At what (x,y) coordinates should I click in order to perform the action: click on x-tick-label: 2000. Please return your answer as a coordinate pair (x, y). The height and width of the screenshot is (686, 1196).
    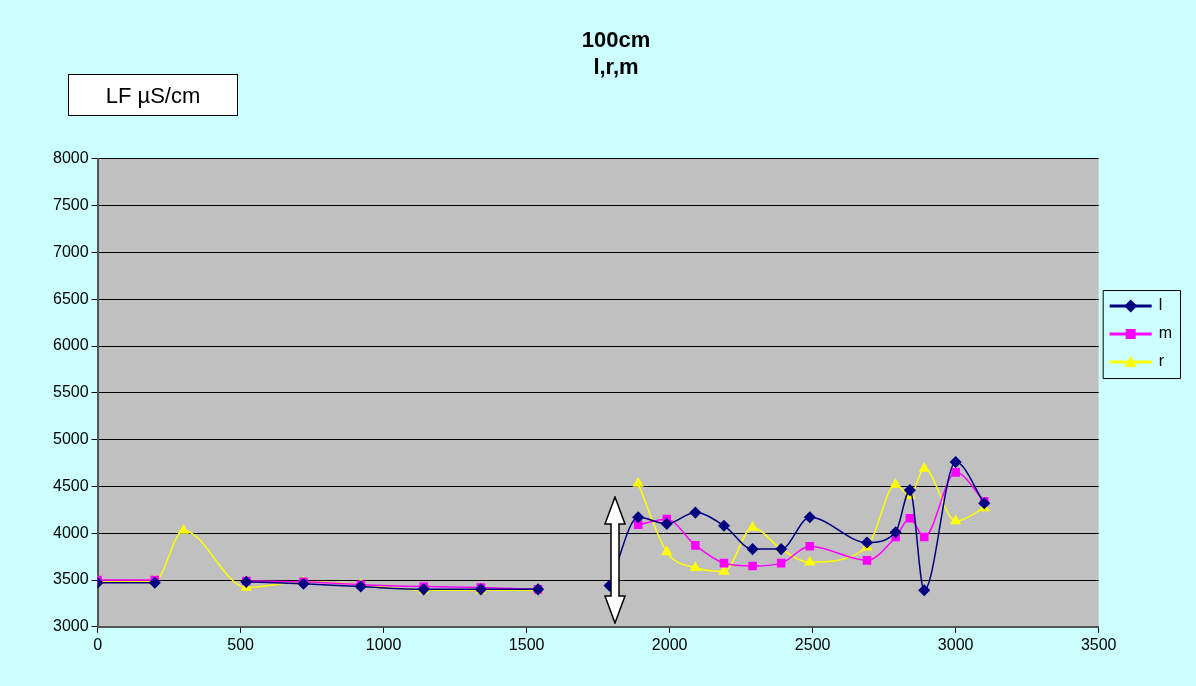
    Looking at the image, I should click on (669, 644).